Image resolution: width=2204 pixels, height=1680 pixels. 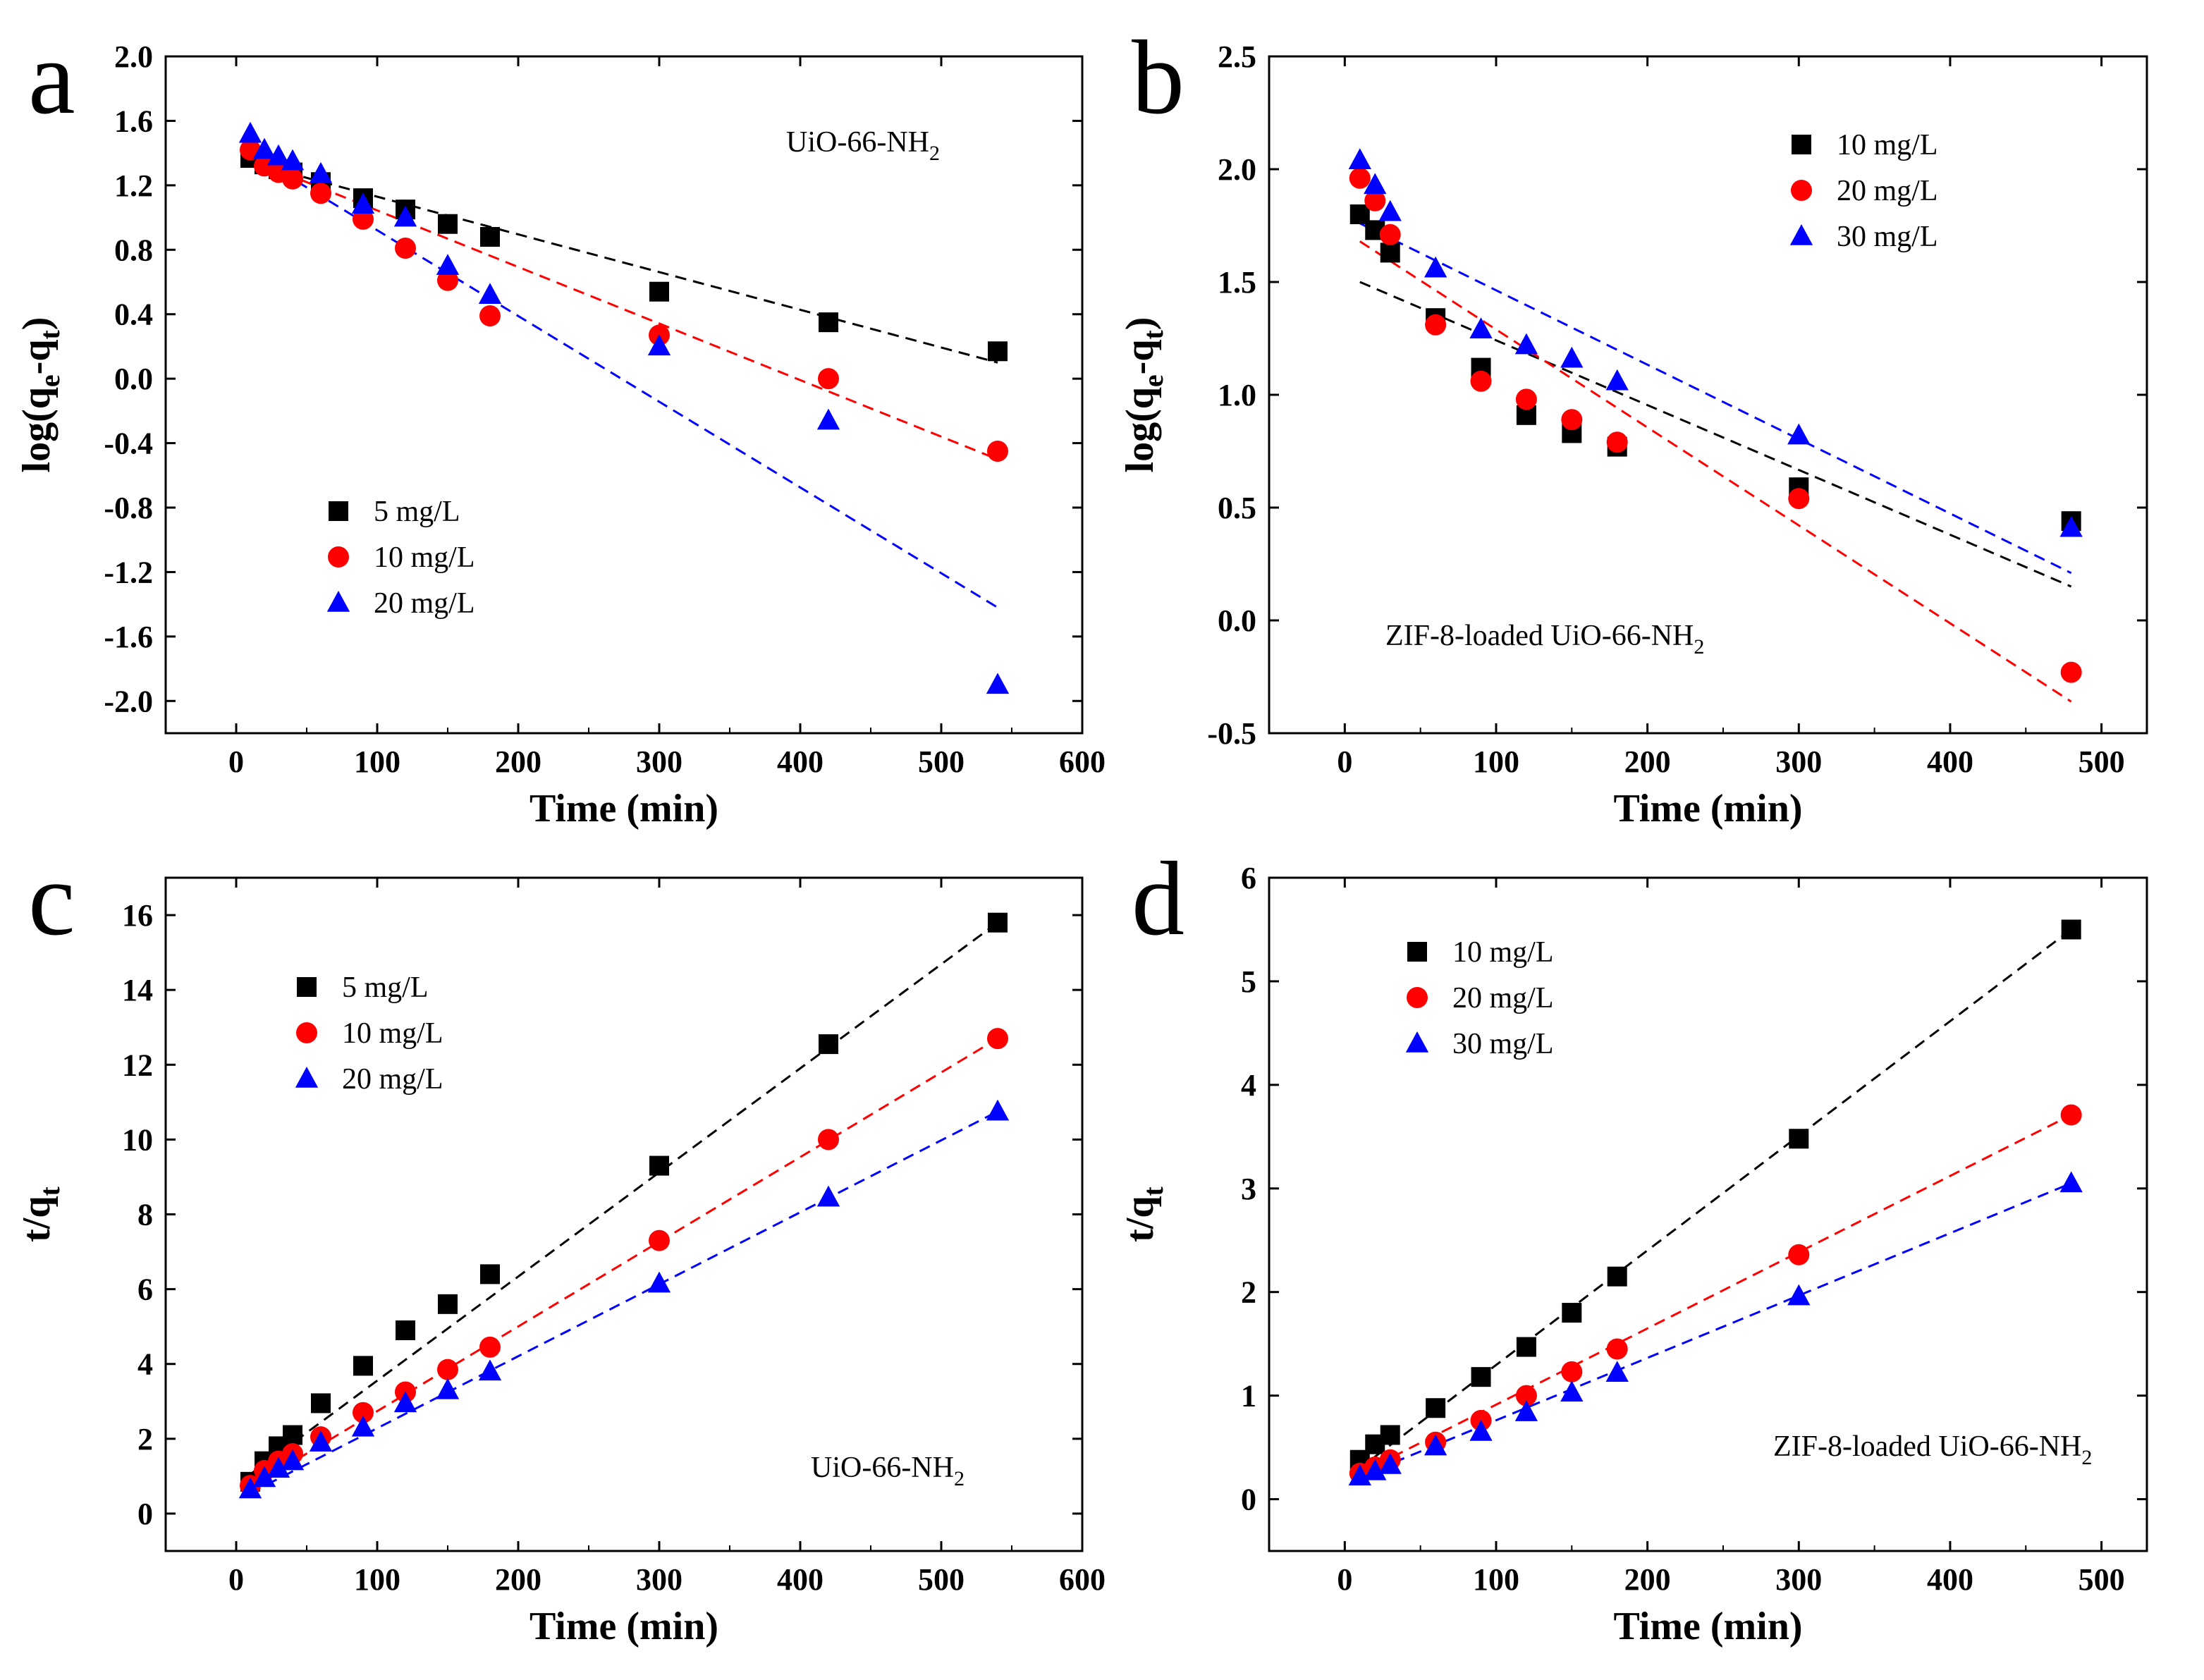 I want to click on y-tick-label: 2, so click(x=145, y=1439).